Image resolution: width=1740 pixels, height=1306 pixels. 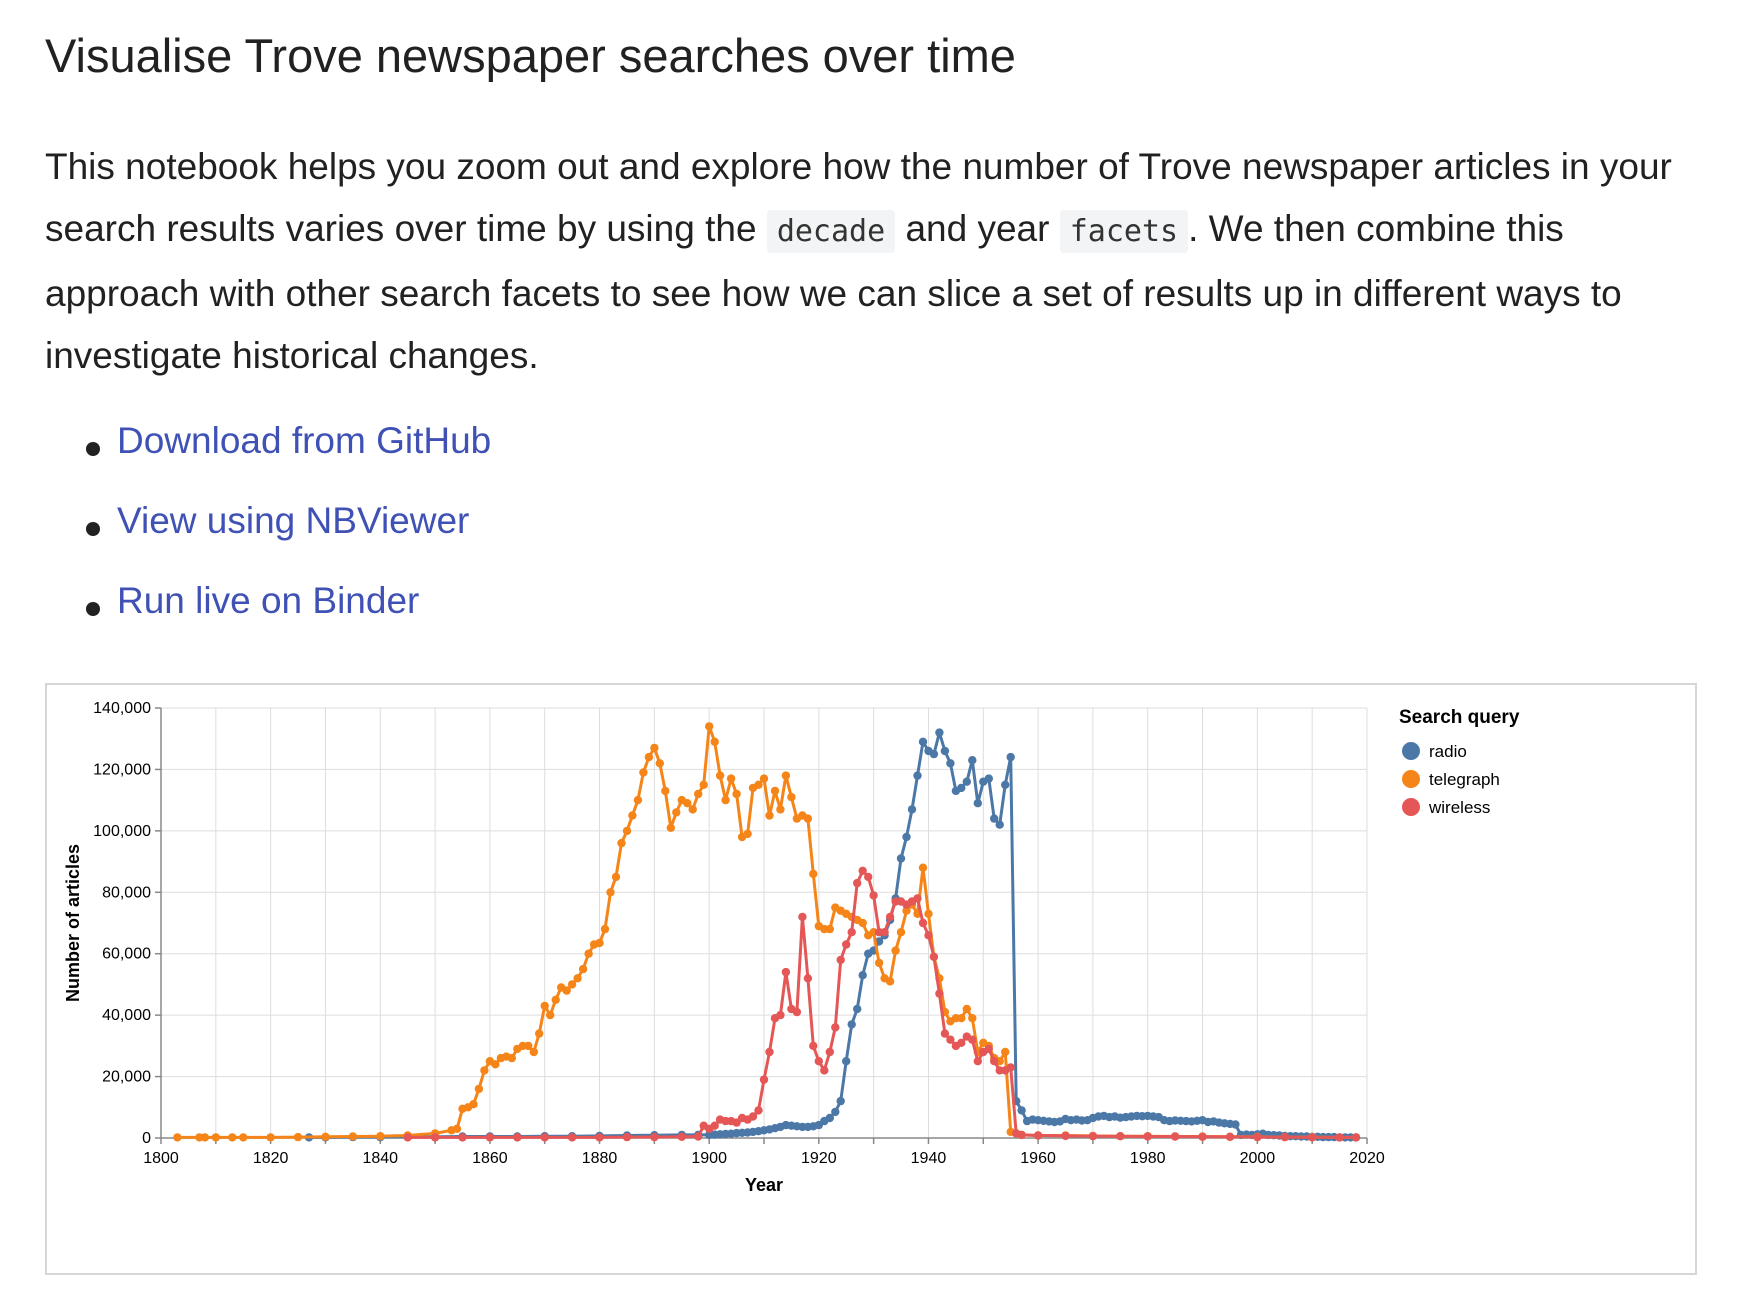 I want to click on nbviewer-link: View using NBViewer, so click(x=293, y=520).